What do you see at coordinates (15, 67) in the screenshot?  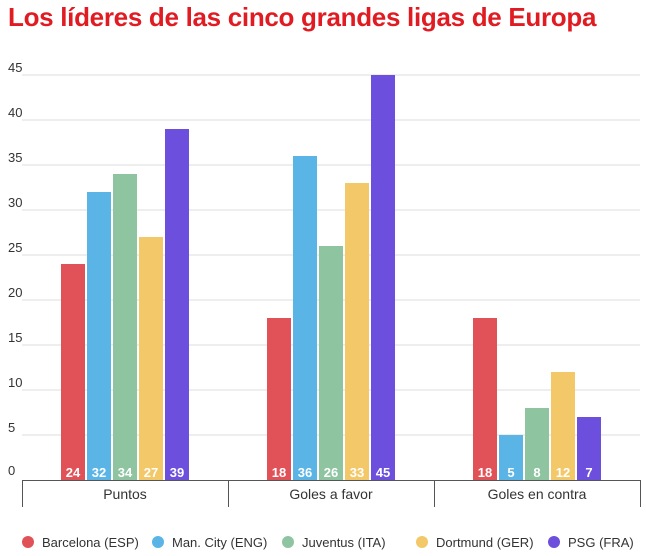 I see `y-tick-label: 45` at bounding box center [15, 67].